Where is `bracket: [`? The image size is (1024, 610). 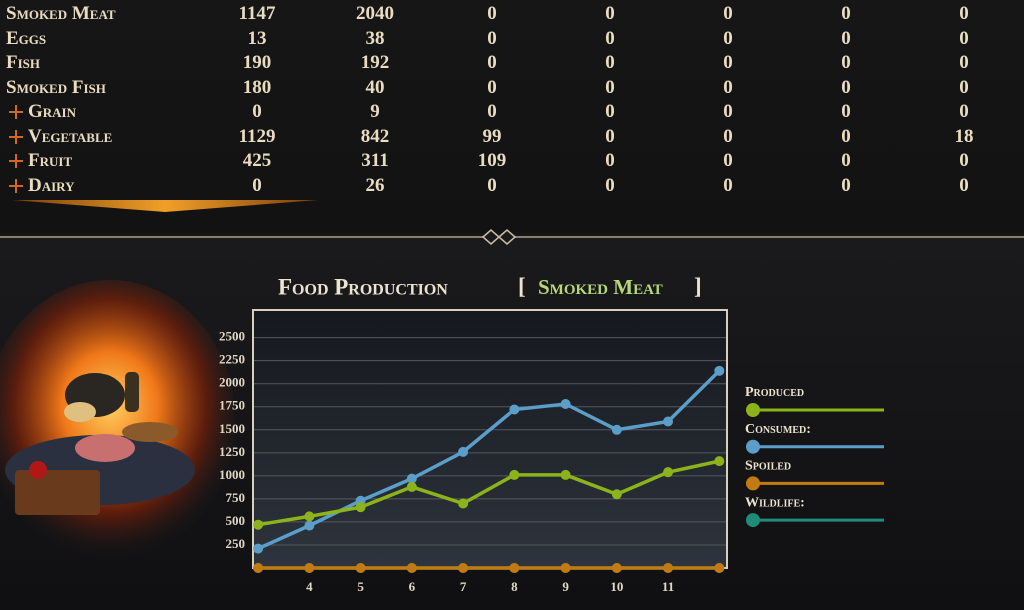
bracket: [ is located at coordinates (522, 285).